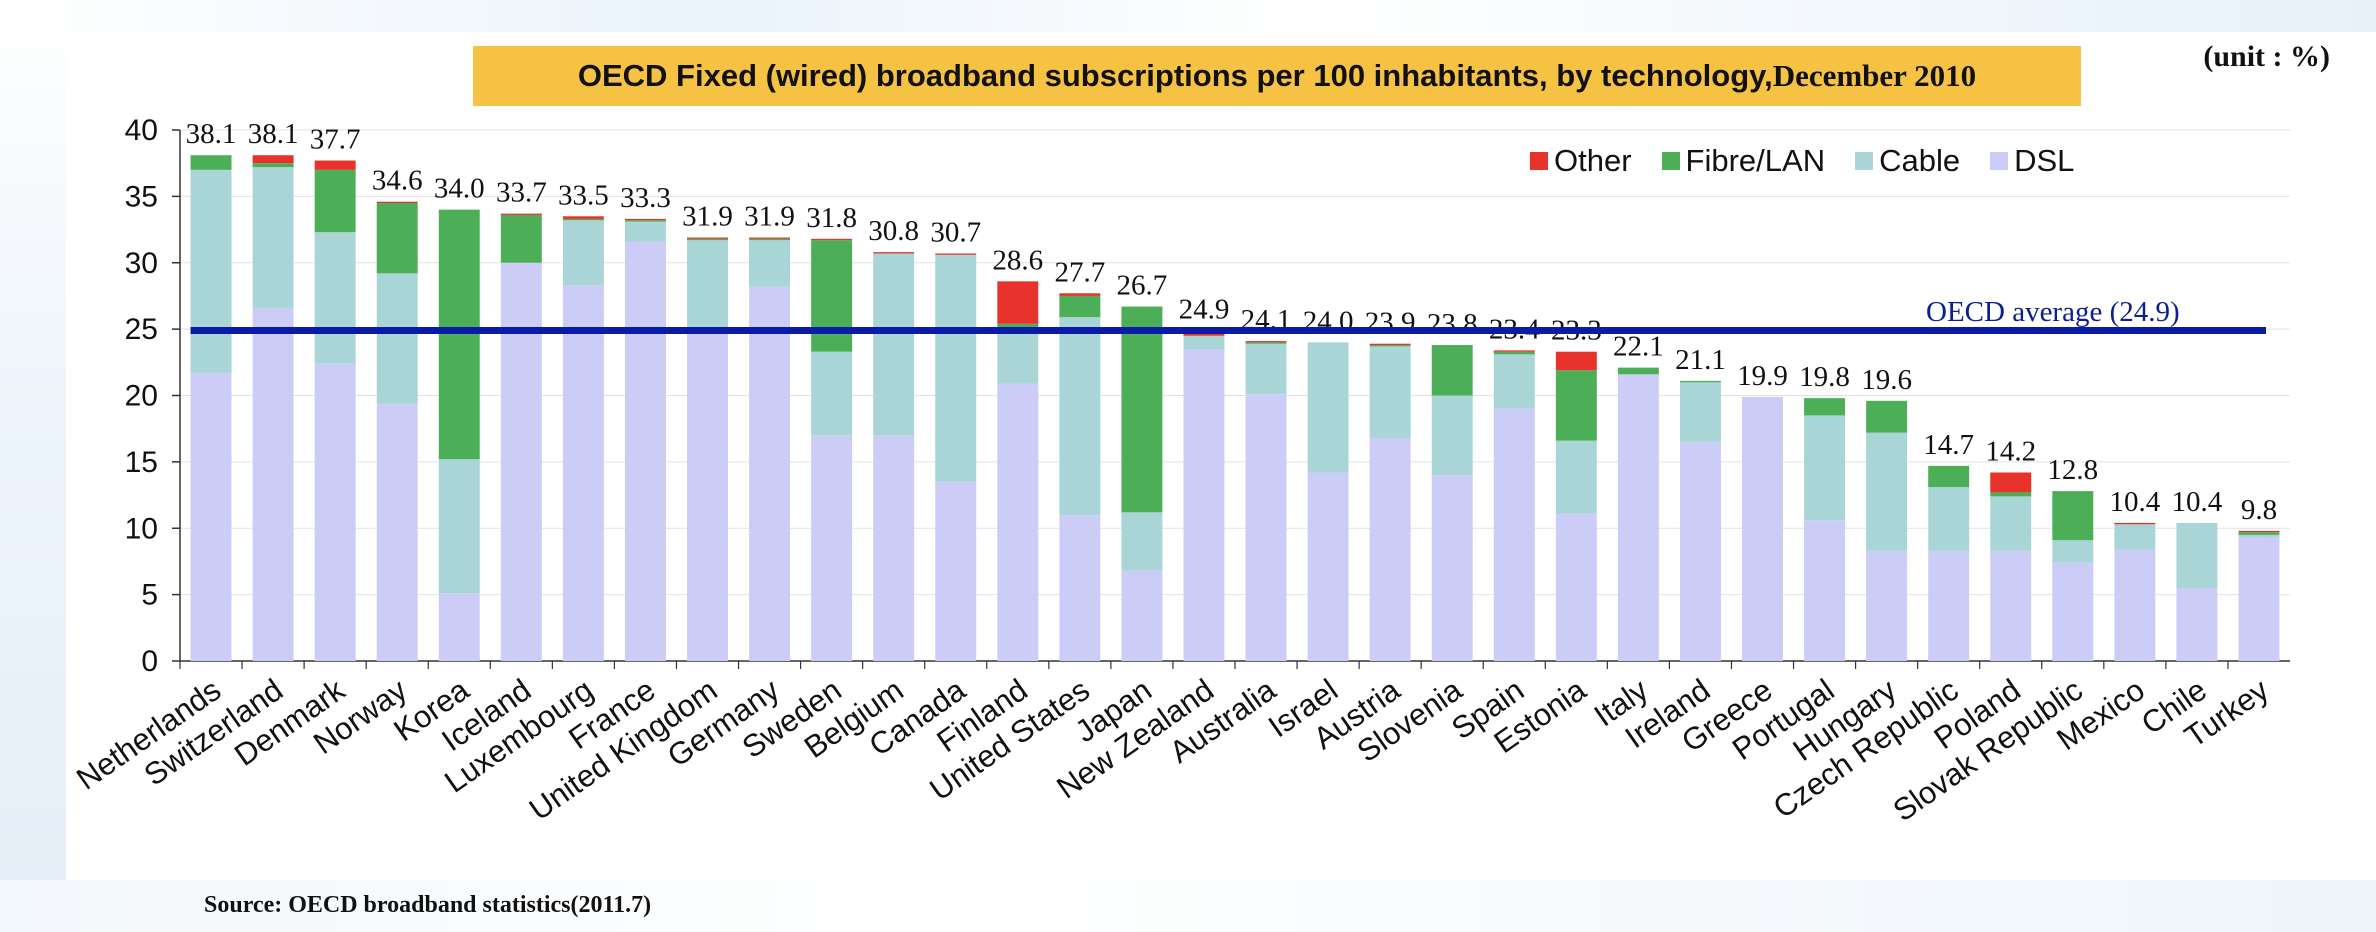 This screenshot has width=2376, height=932. I want to click on bar-total-label: 33.5, so click(583, 195).